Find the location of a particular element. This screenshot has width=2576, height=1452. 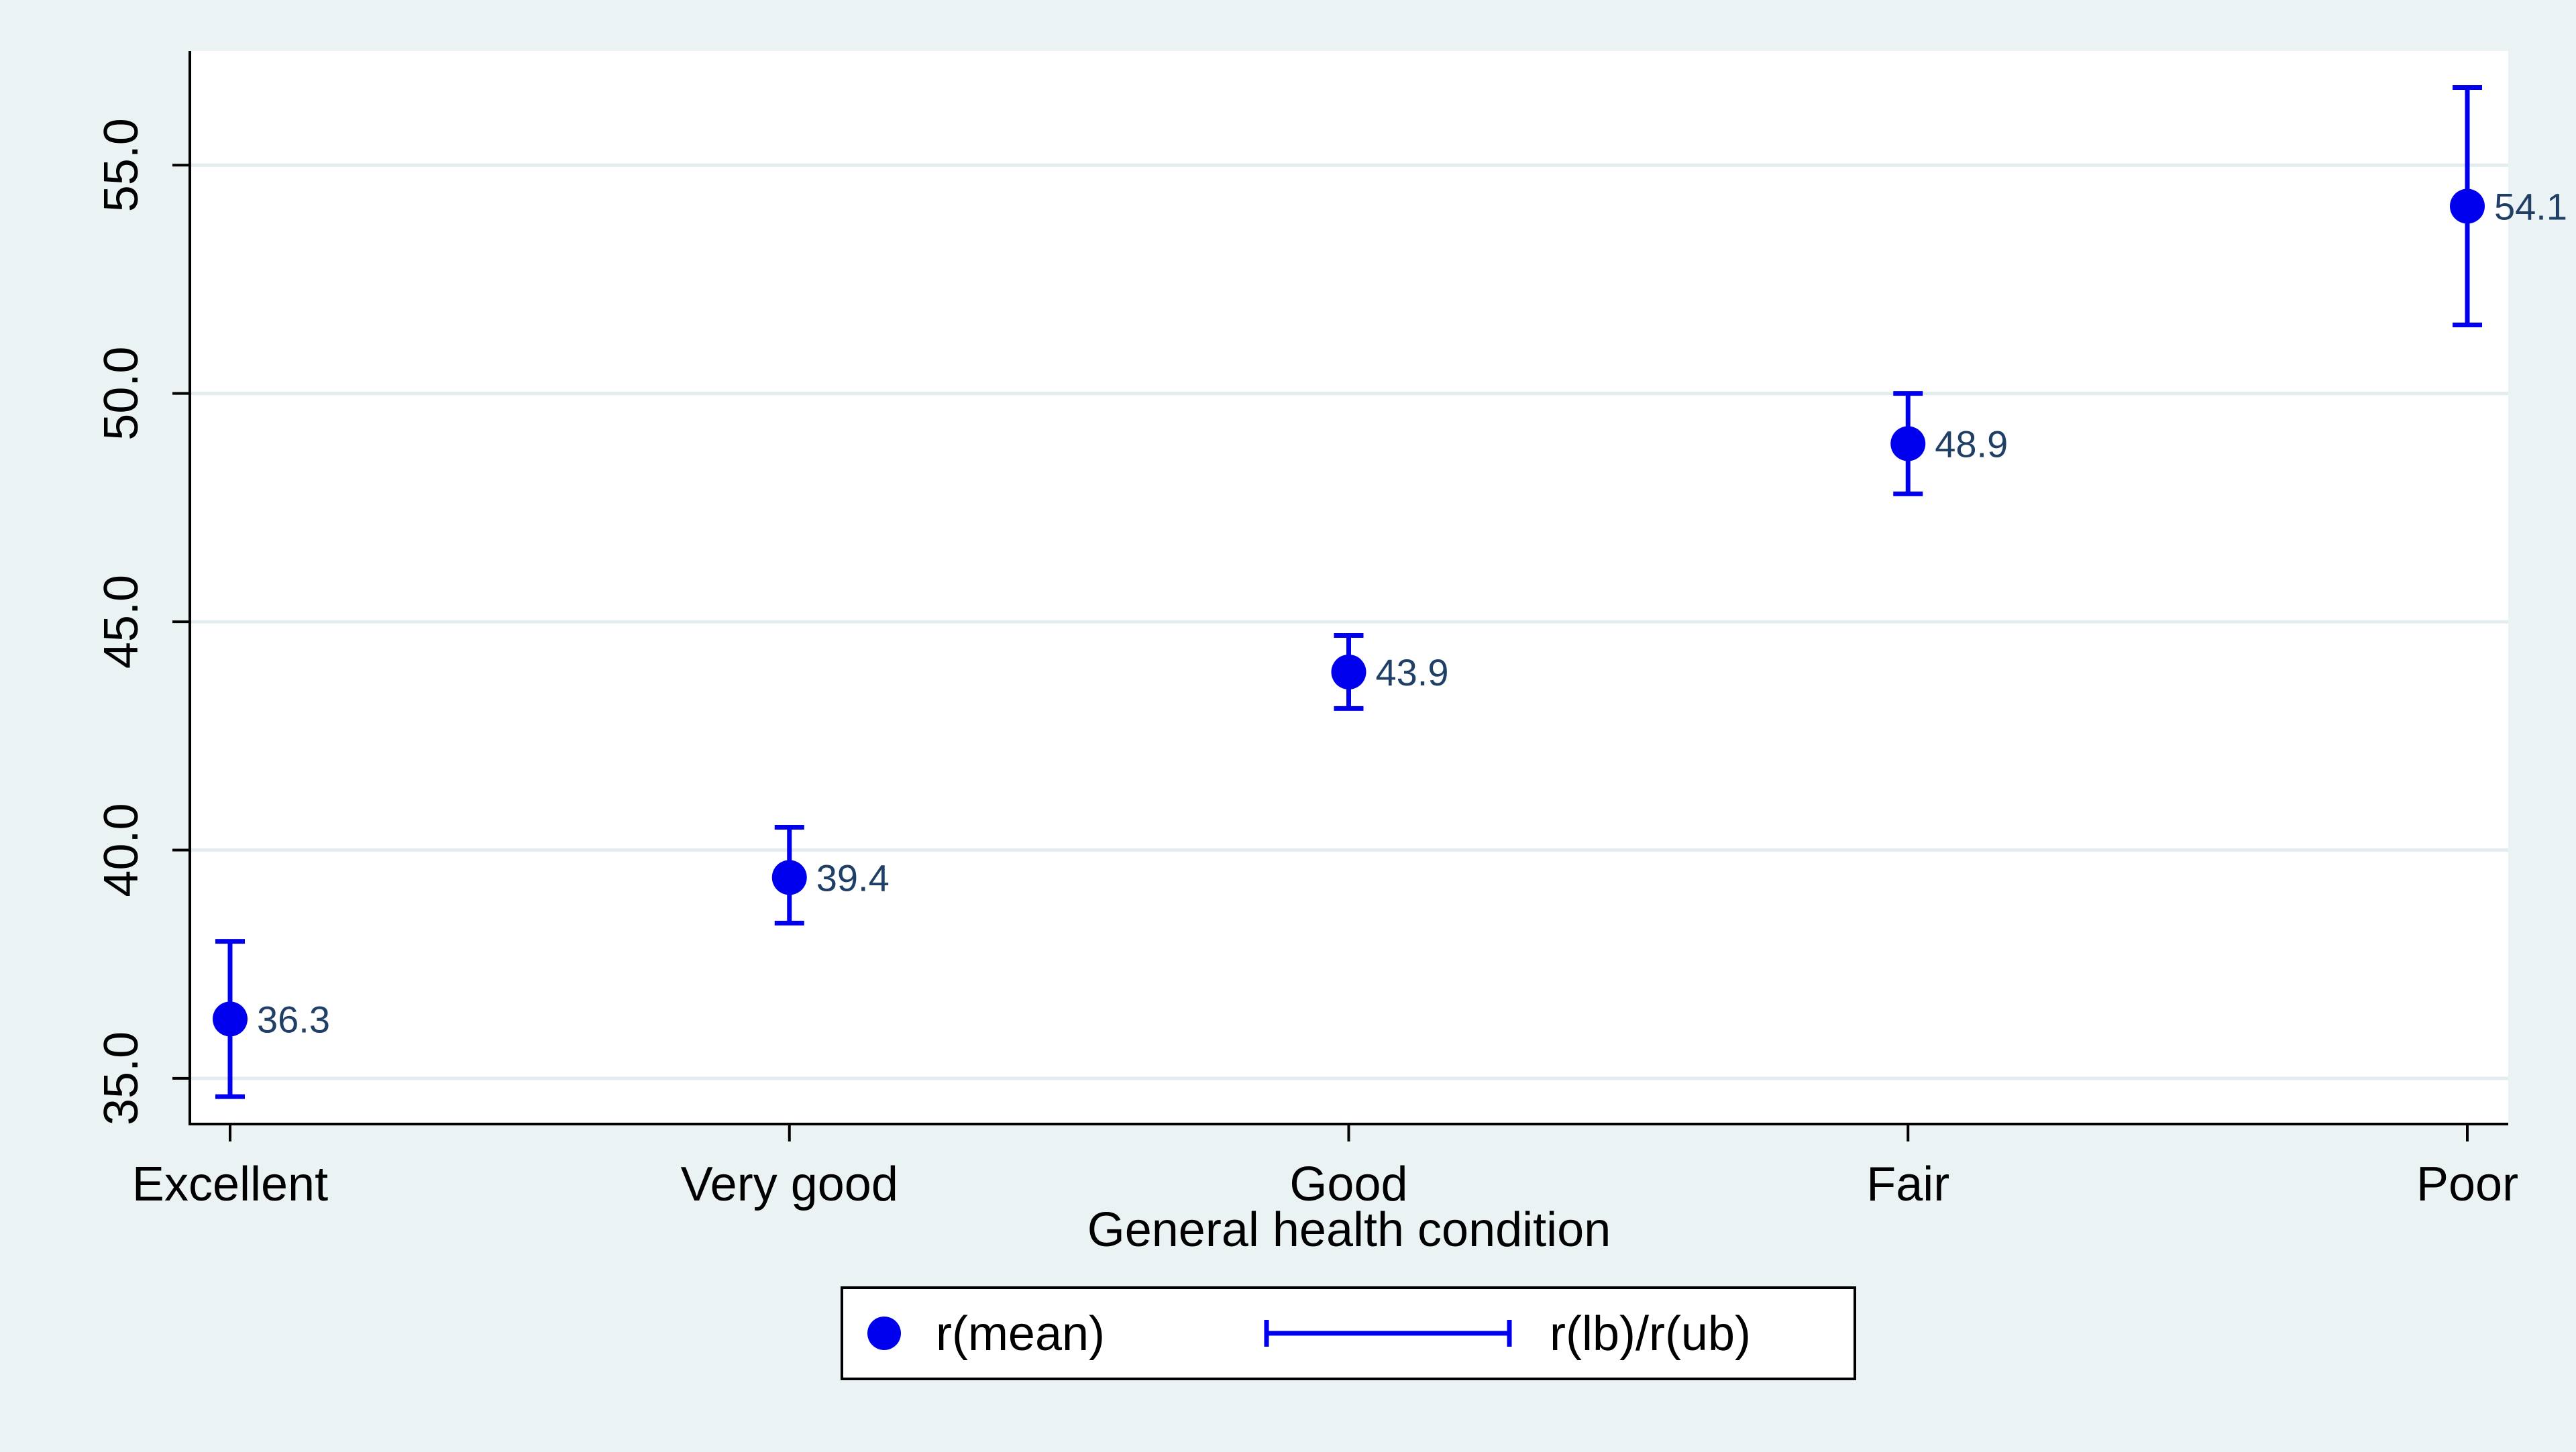

legend-mean-marker is located at coordinates (884, 1333).